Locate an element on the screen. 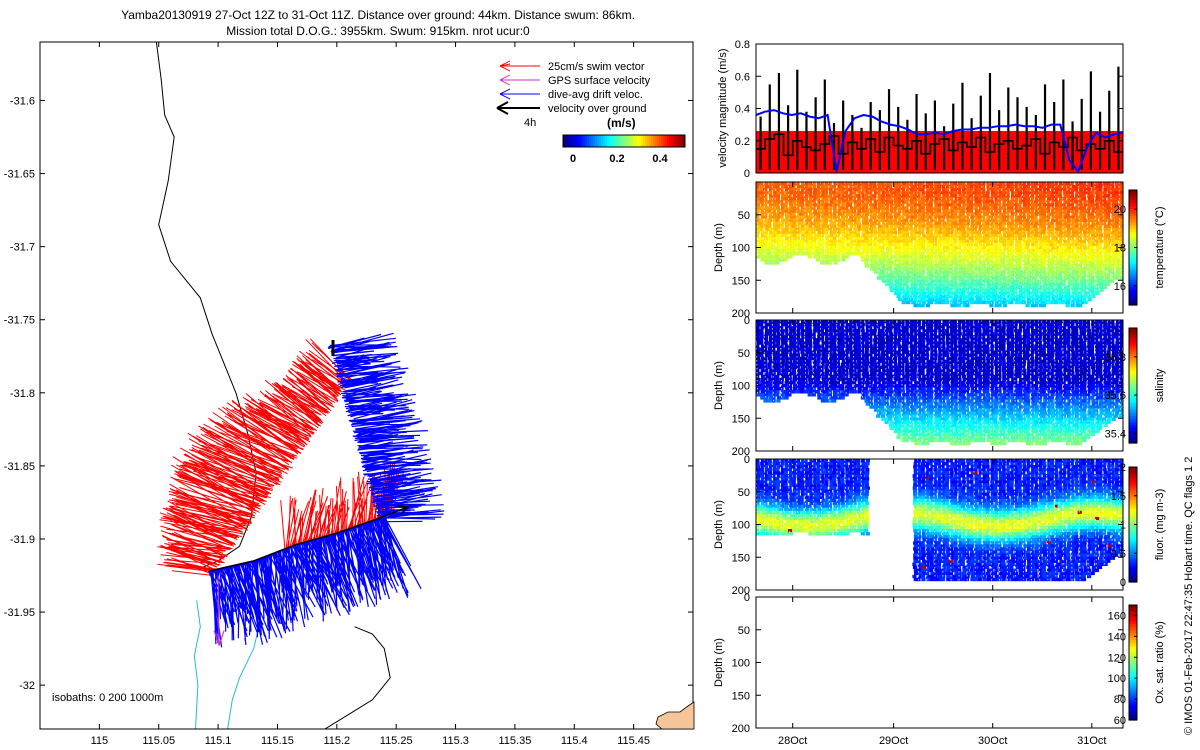 The width and height of the screenshot is (1200, 750). map-x-tick-label: 115.2 is located at coordinates (336, 741).